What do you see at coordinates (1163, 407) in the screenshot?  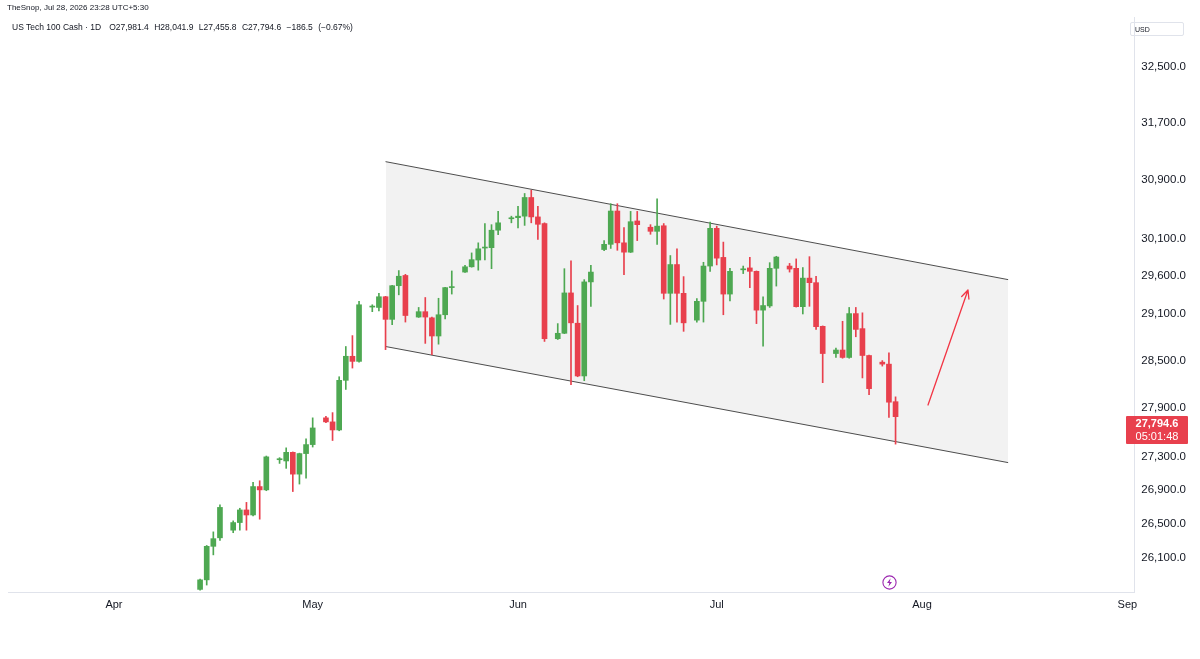 I see `y-tick-label: 27,900.0` at bounding box center [1163, 407].